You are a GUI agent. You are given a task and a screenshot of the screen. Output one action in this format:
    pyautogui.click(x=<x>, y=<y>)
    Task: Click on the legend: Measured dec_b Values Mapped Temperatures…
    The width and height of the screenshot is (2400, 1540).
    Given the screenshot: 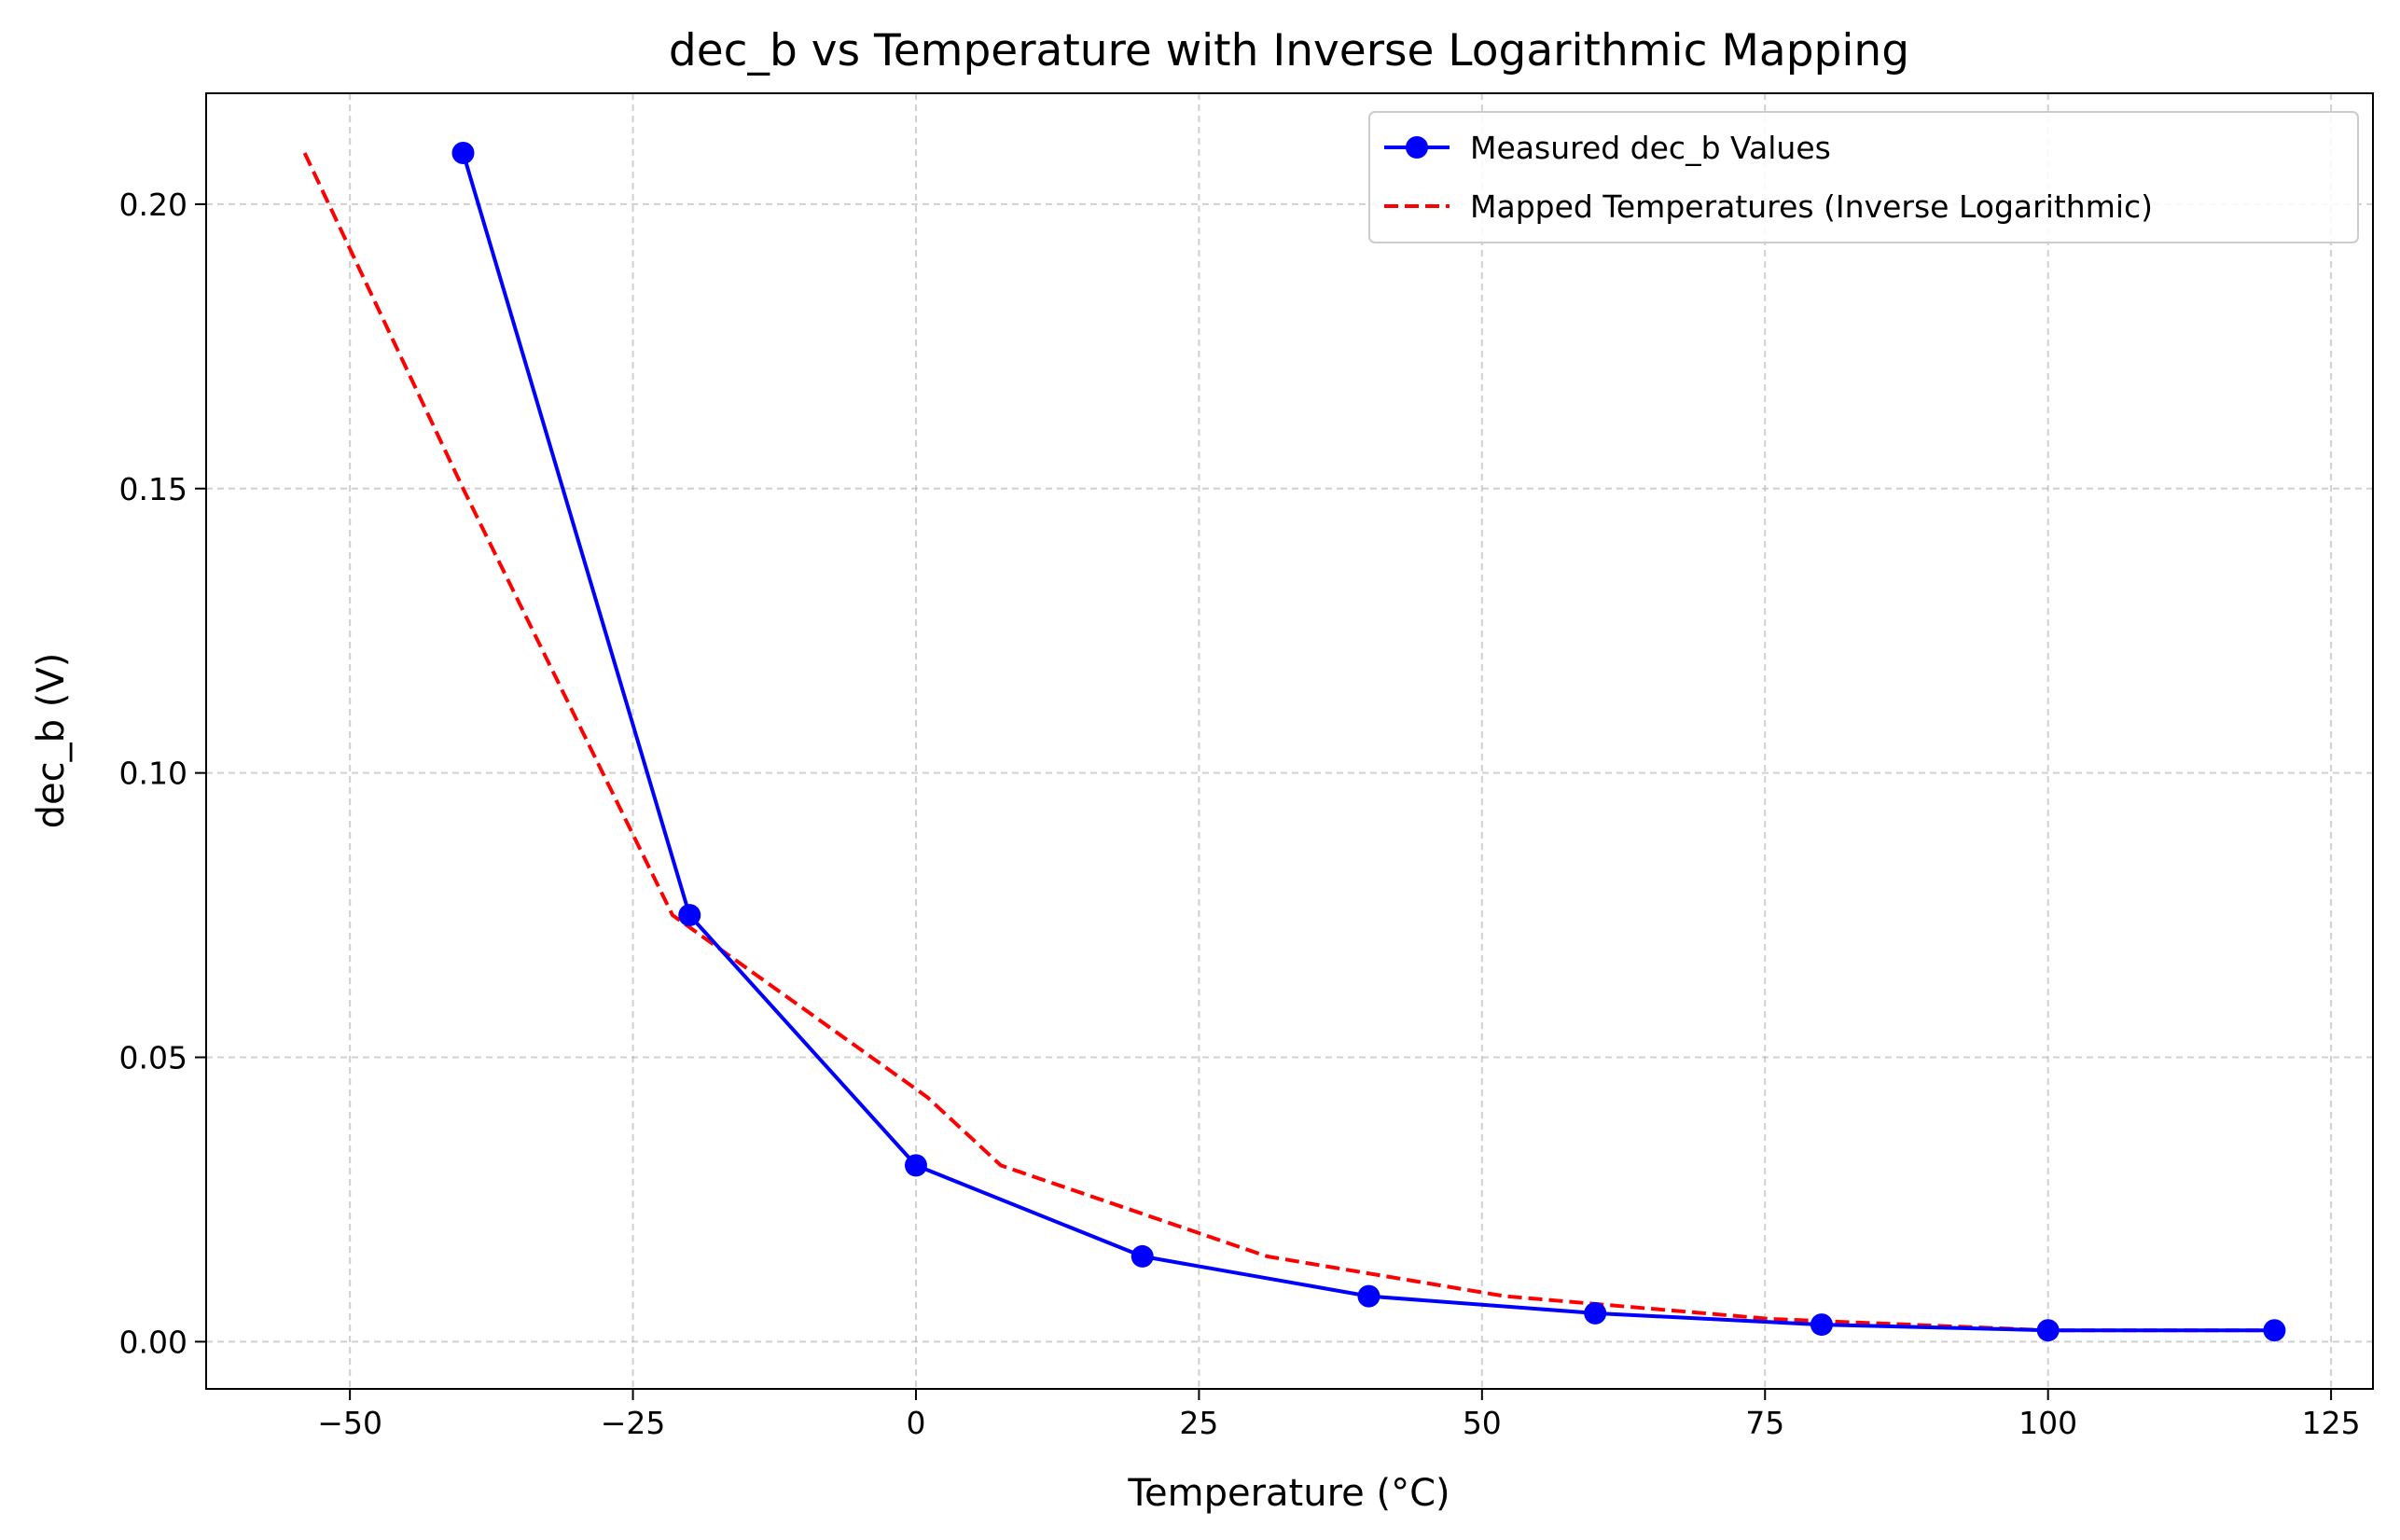 What is the action you would take?
    pyautogui.click(x=1863, y=177)
    